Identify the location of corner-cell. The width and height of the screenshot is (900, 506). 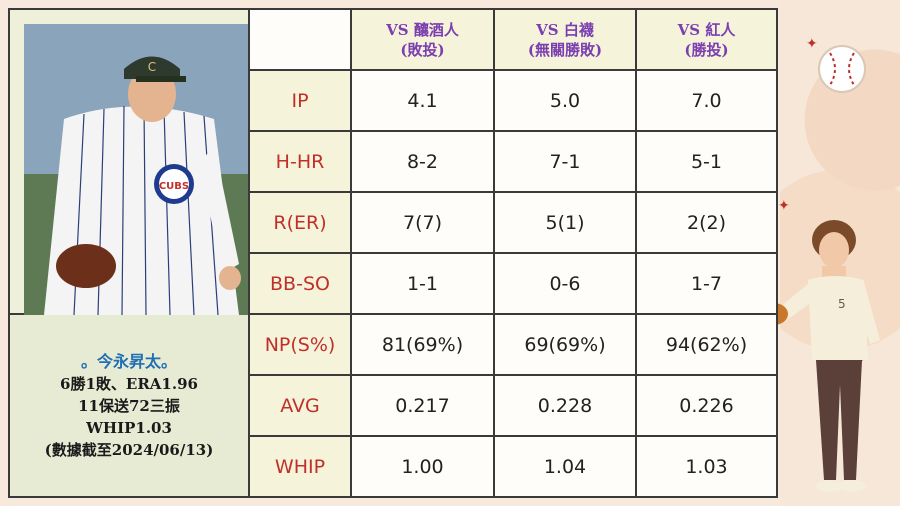
(301, 40).